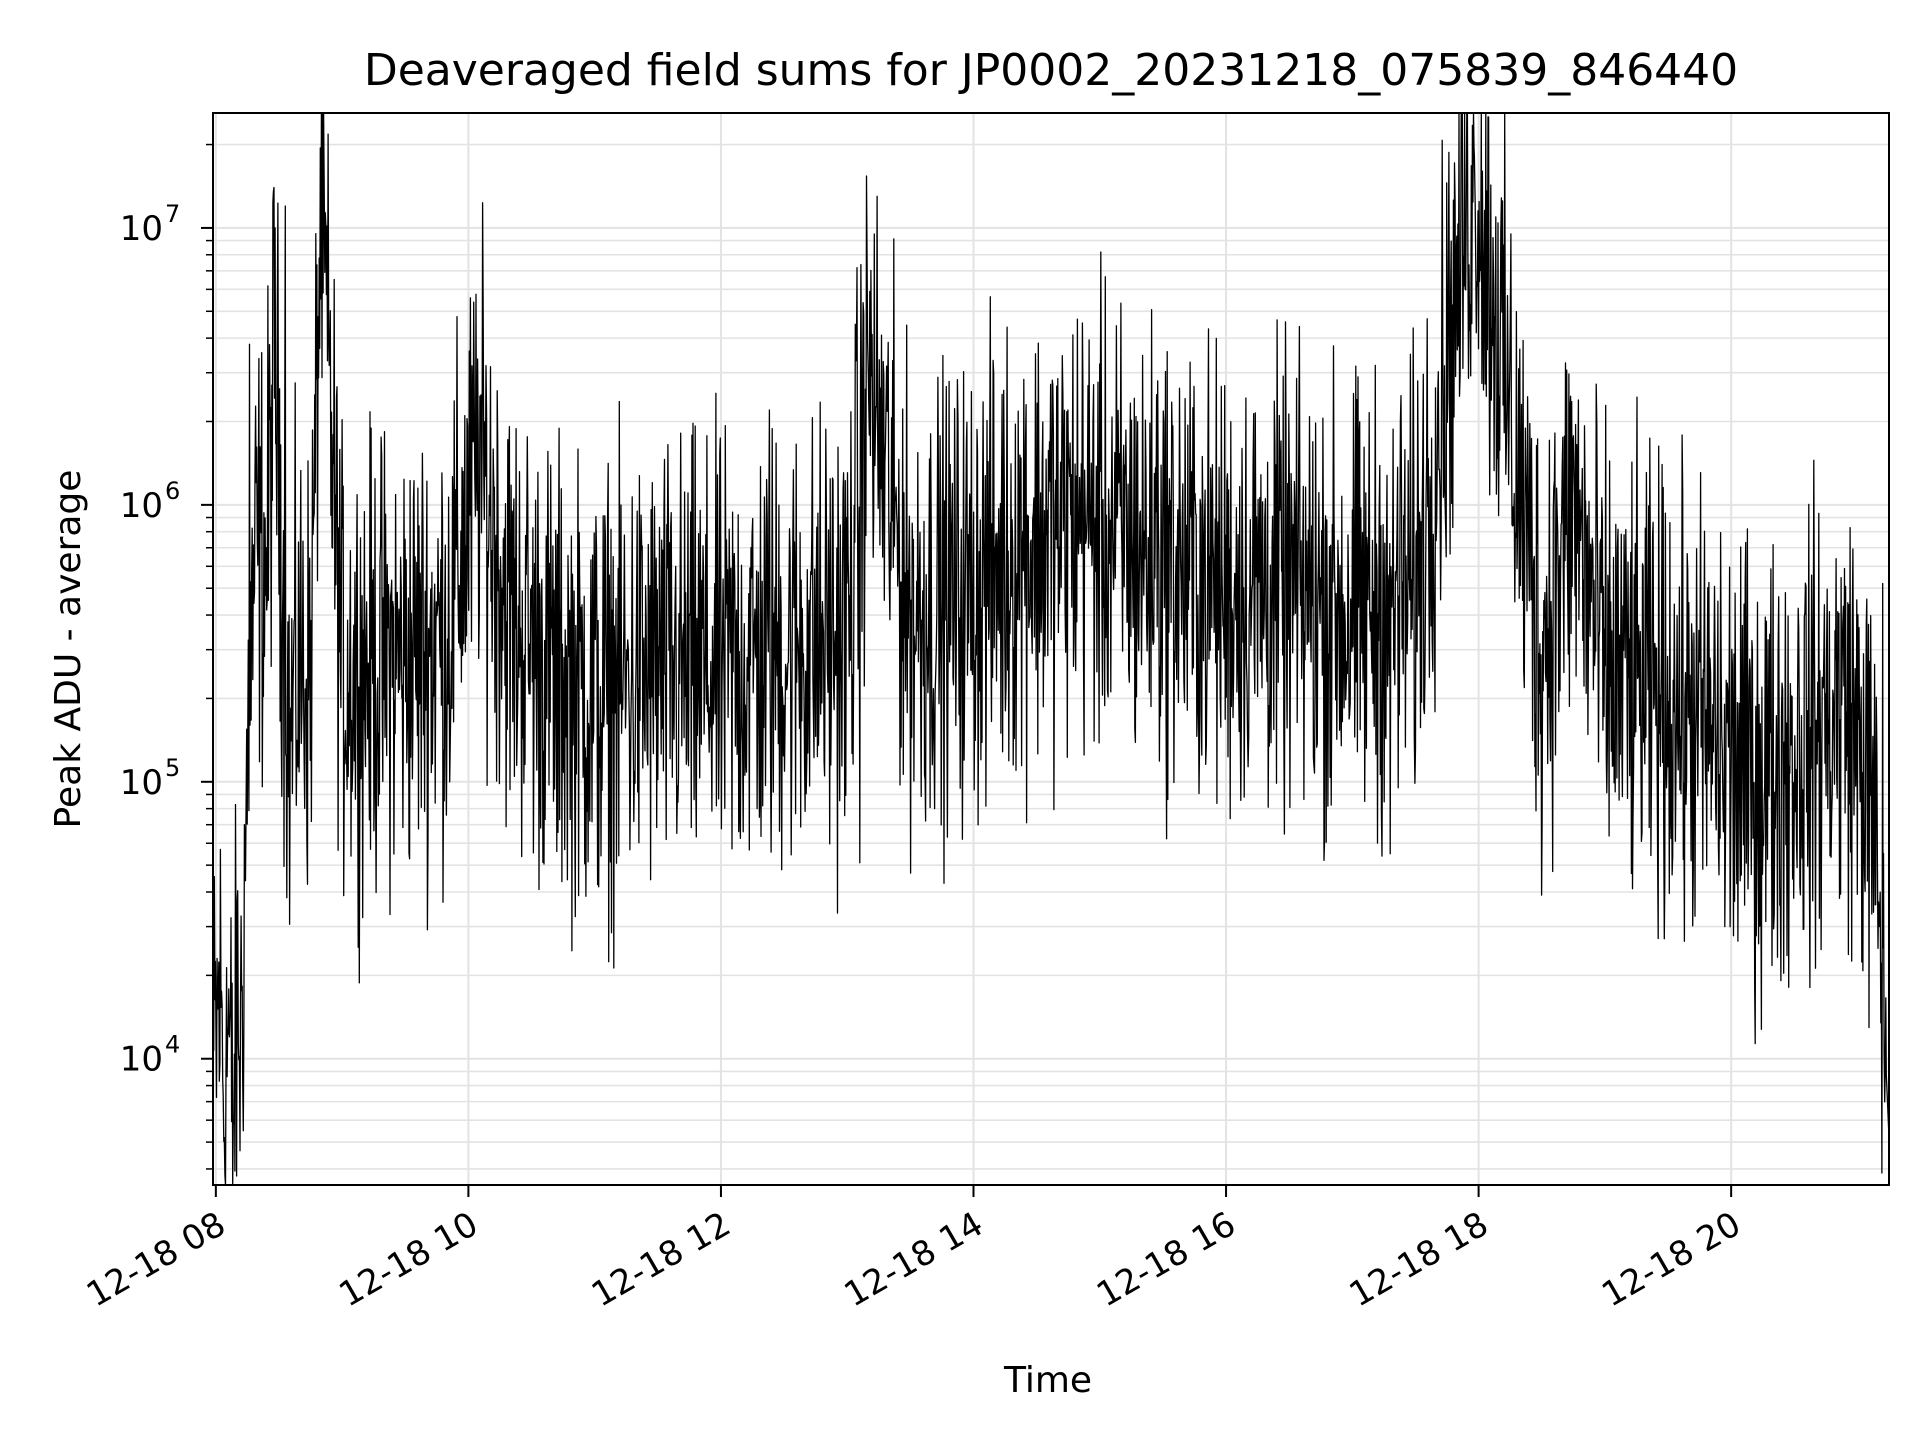 The image size is (1920, 1440). Describe the element at coordinates (172, 768) in the screenshot. I see `y-tick-label-exponent: 5` at that location.